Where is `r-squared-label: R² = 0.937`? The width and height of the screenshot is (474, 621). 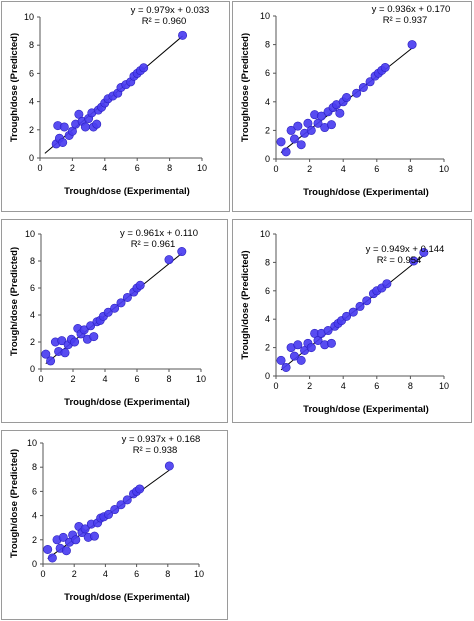
r-squared-label: R² = 0.937 is located at coordinates (405, 20).